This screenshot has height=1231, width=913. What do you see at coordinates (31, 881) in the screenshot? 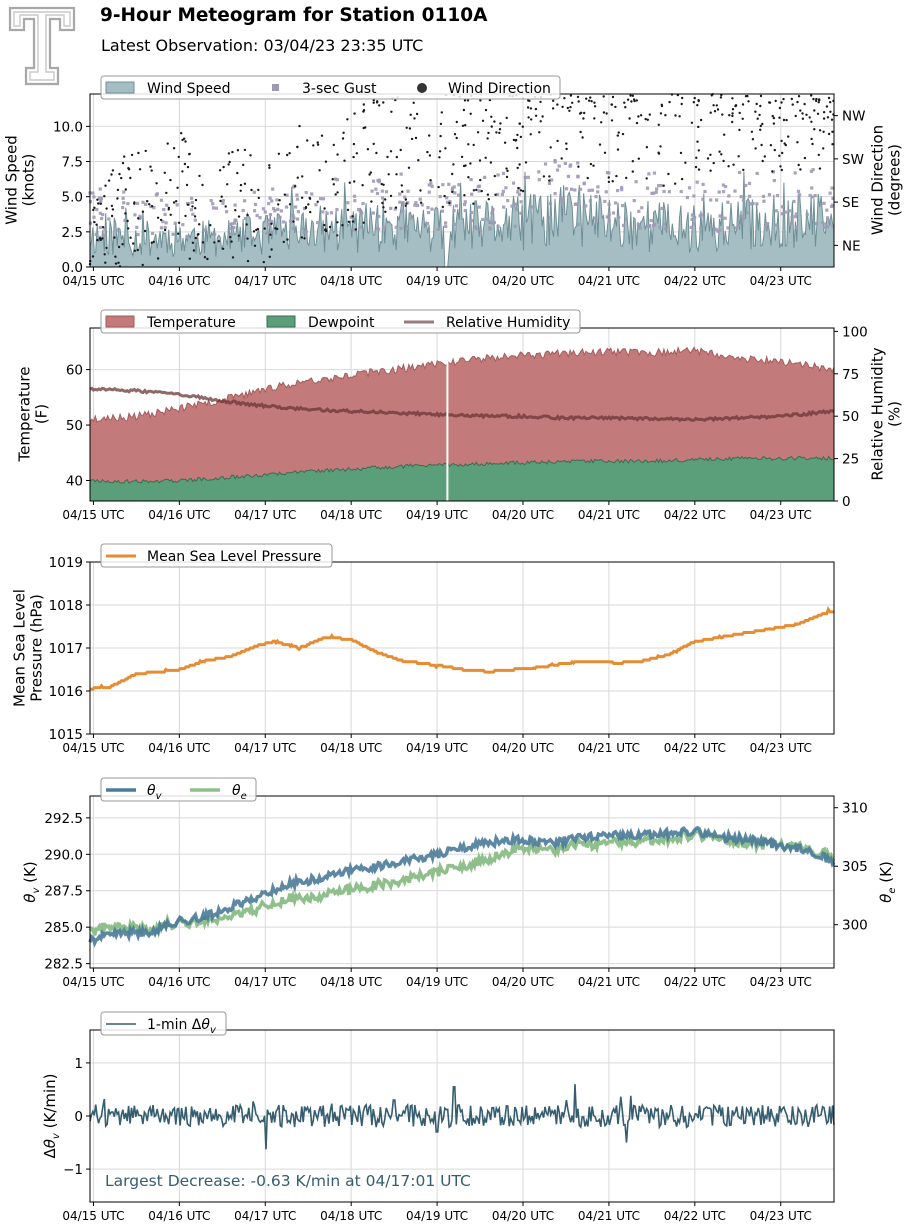
I see `theta-v-axis-label: θv (K)` at bounding box center [31, 881].